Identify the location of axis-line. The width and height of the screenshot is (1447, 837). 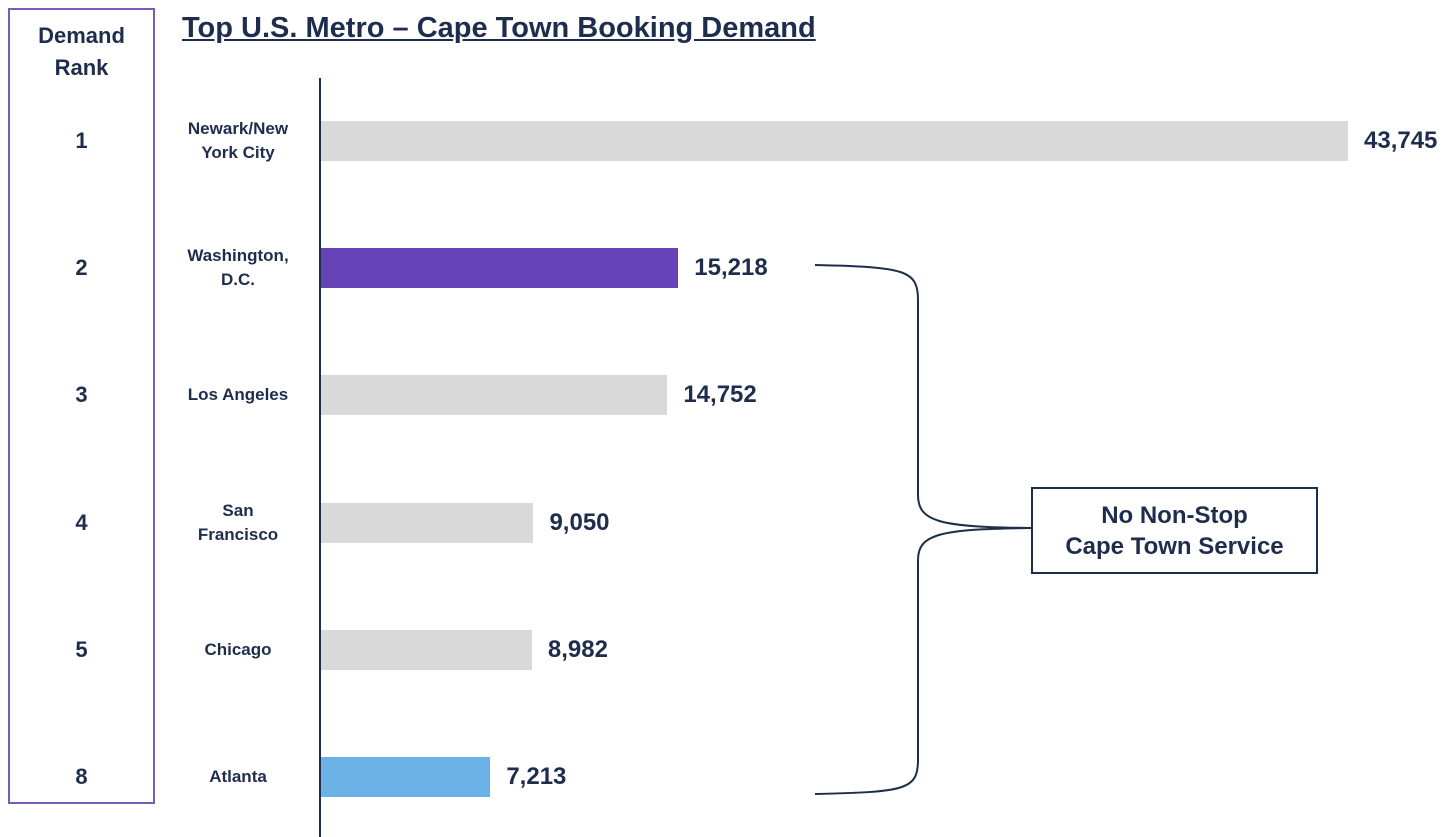
(320, 457).